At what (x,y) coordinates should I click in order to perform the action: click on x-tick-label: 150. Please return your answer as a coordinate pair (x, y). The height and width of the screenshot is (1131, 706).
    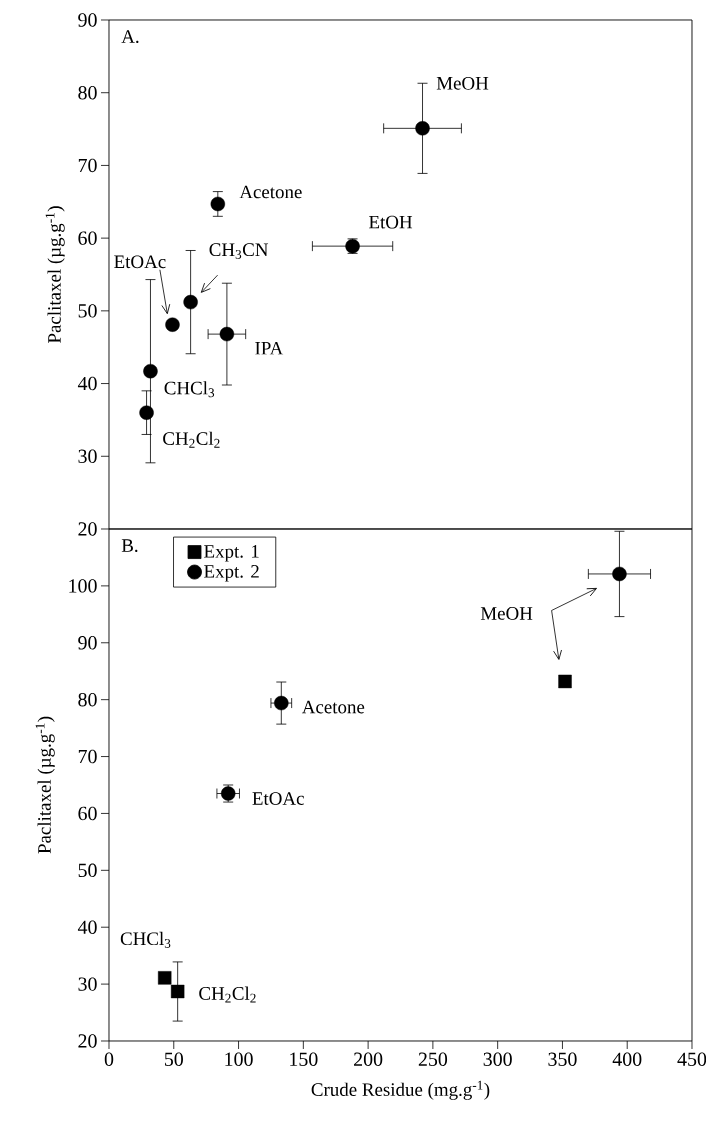
    Looking at the image, I should click on (304, 1059).